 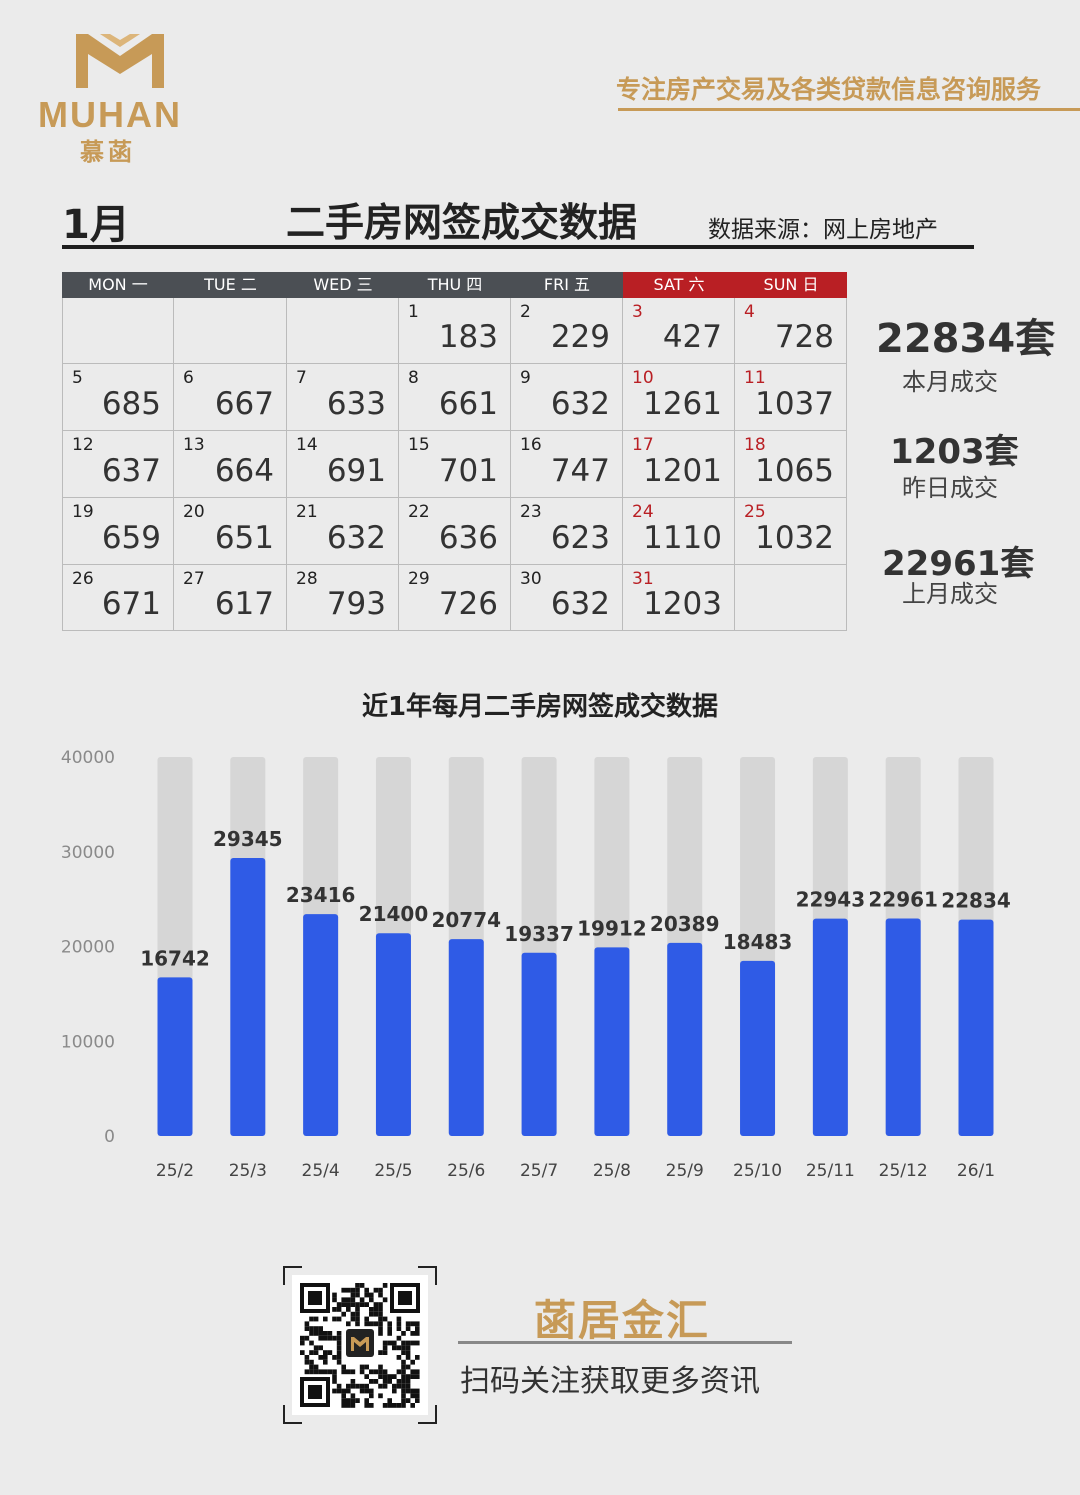 What do you see at coordinates (77, 378) in the screenshot?
I see `calendar-day-number: 5` at bounding box center [77, 378].